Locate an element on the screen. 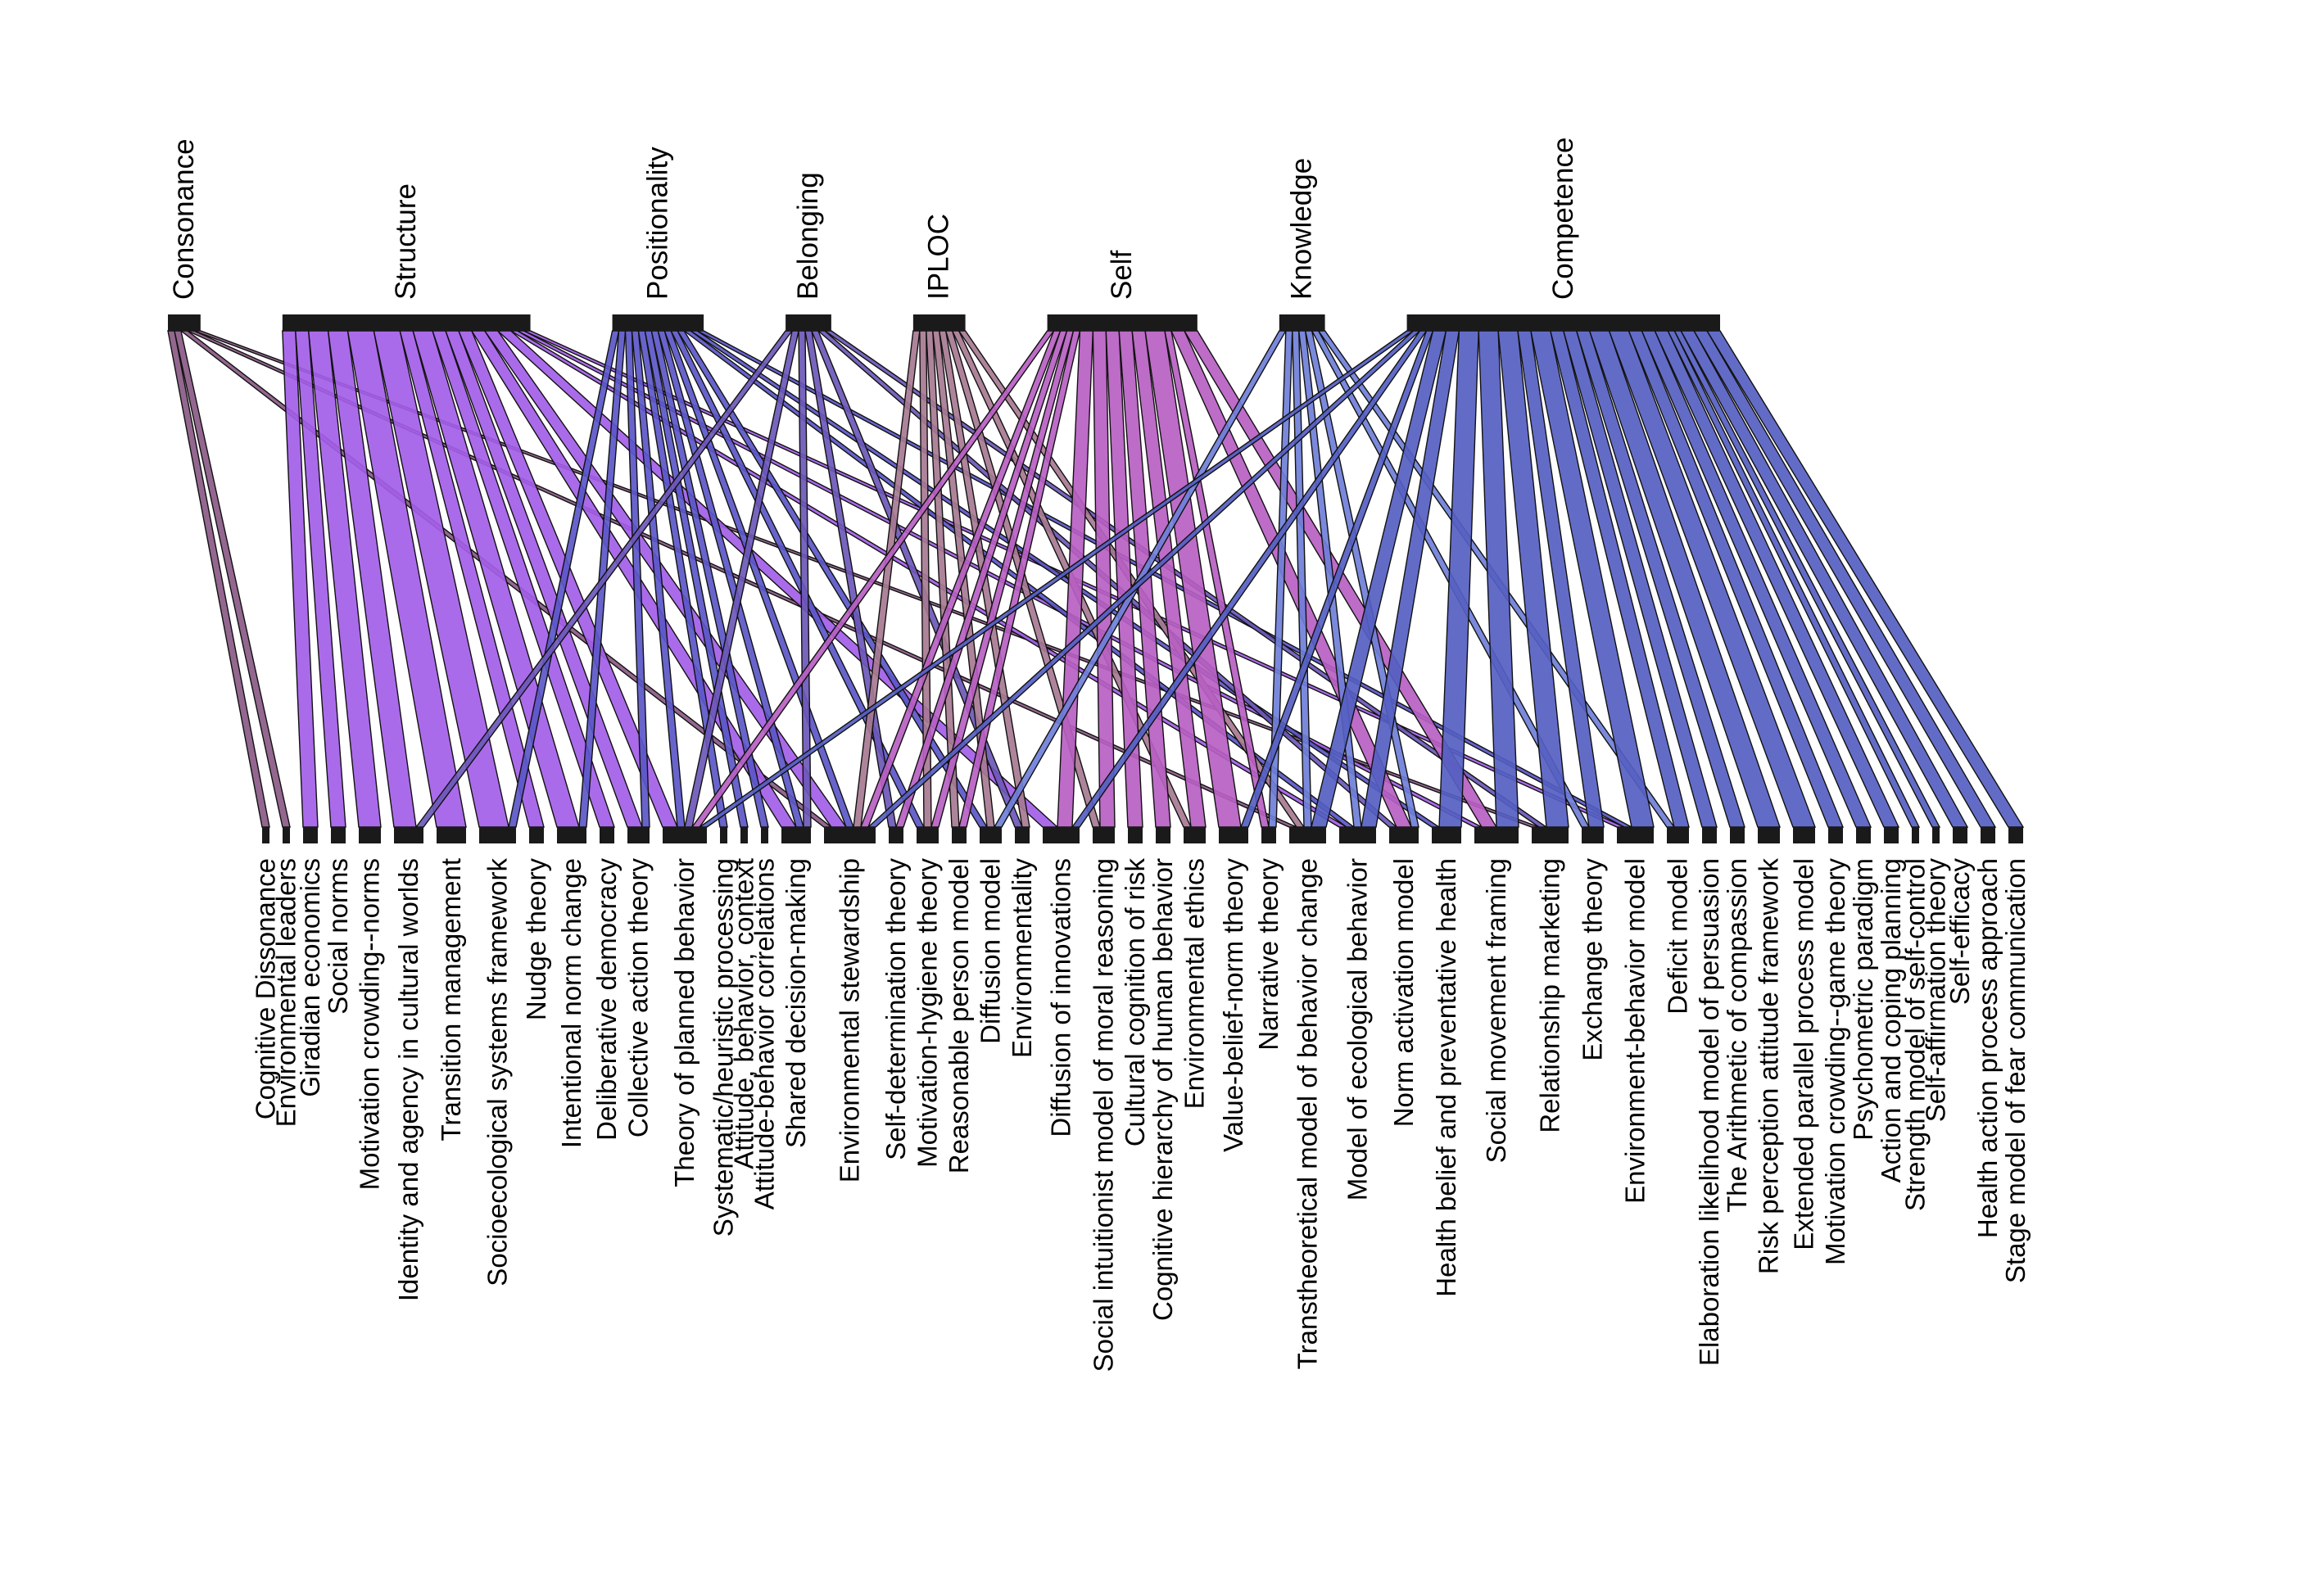 Image resolution: width=2300 pixels, height=1596 pixels. bottom-node-cultural-cognition-of-risk is located at coordinates (1136, 835).